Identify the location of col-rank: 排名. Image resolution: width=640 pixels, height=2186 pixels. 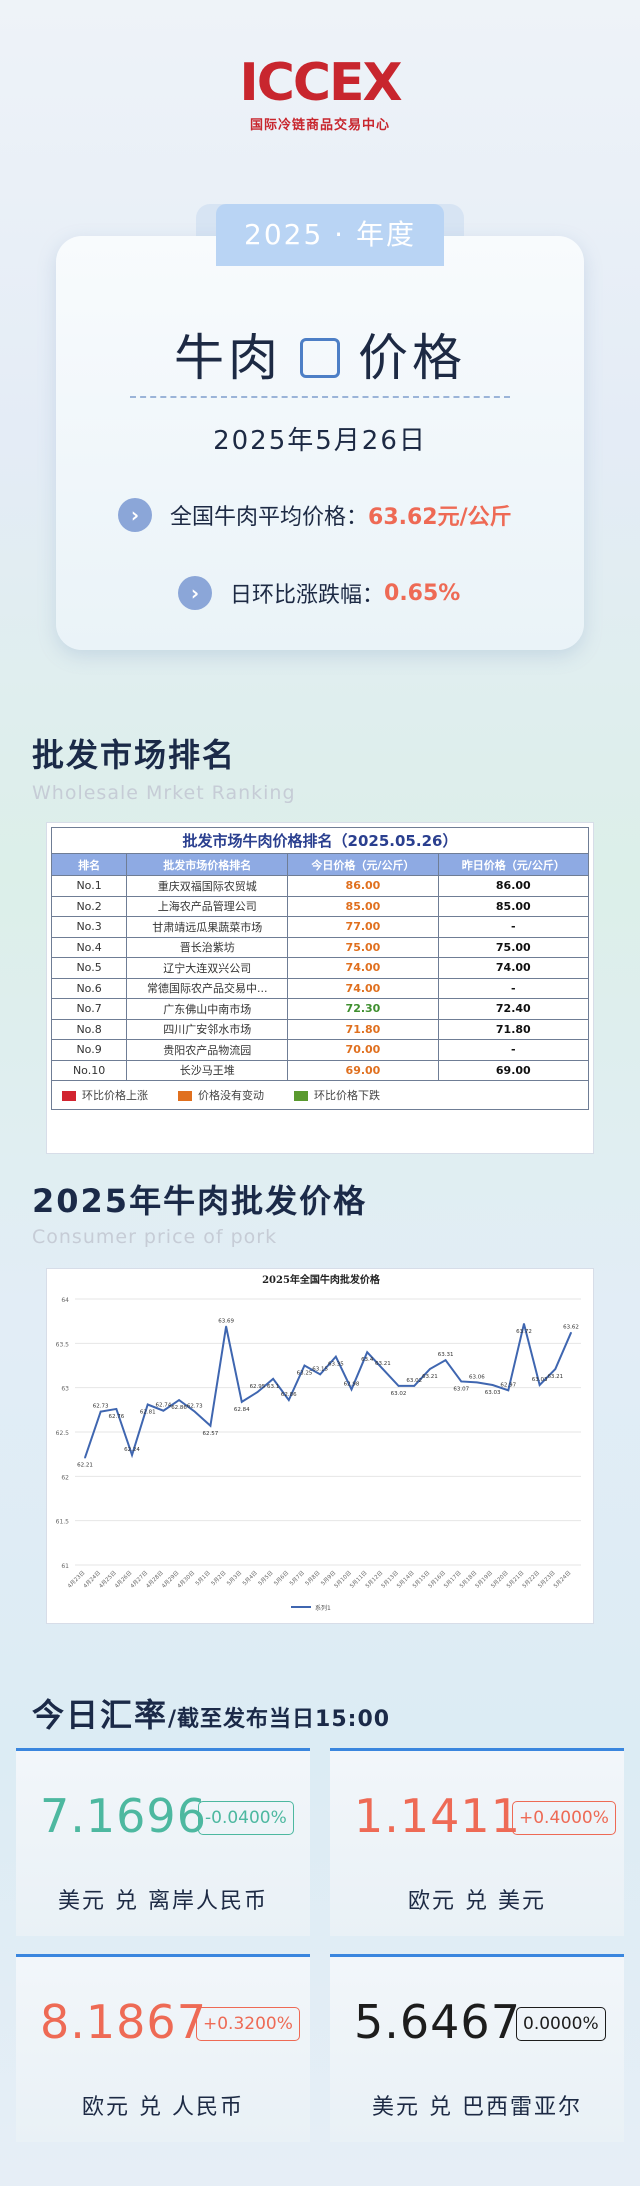
(89, 864).